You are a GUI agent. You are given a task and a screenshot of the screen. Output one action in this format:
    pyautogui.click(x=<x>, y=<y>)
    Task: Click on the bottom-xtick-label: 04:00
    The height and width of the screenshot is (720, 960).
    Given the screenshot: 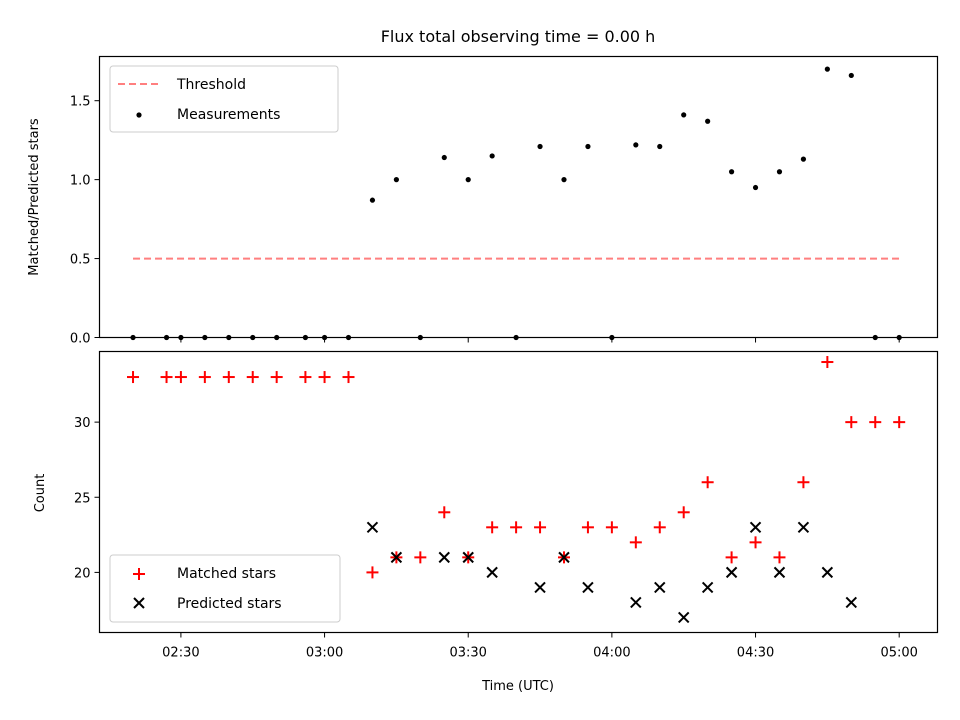 What is the action you would take?
    pyautogui.click(x=611, y=653)
    